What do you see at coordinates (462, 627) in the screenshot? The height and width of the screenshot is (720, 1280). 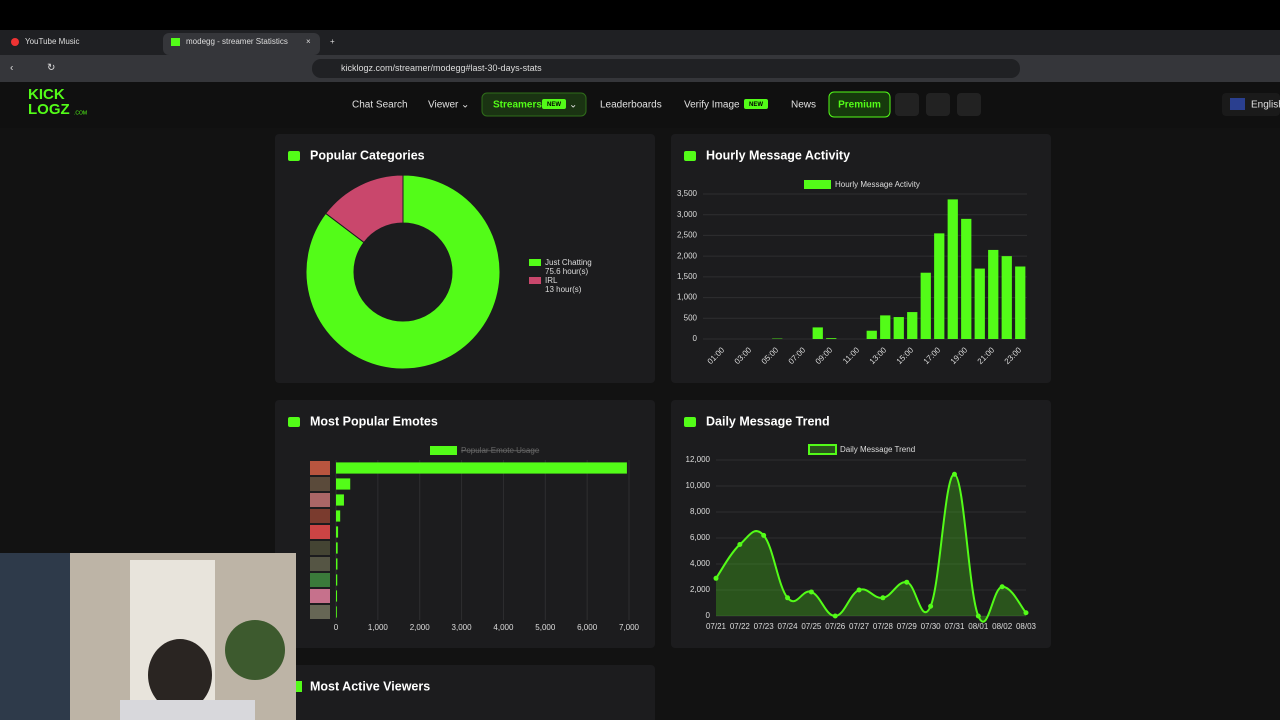 I see `x-tick-label: 3,000` at bounding box center [462, 627].